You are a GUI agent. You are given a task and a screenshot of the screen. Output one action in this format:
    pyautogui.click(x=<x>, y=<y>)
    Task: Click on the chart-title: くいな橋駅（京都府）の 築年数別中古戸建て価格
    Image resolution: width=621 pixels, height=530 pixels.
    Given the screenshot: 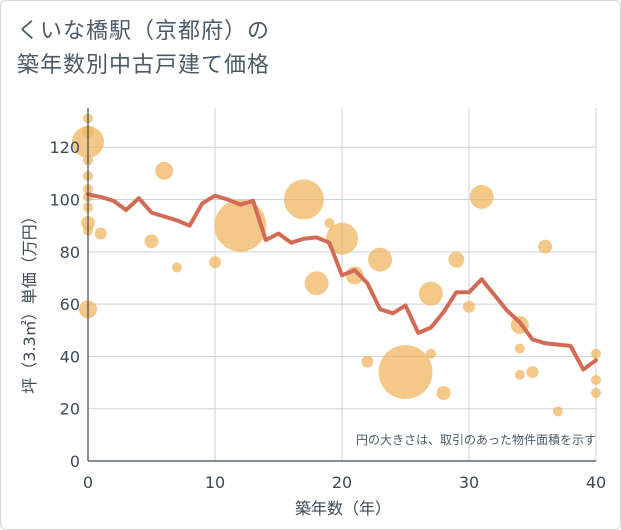 What is the action you would take?
    pyautogui.click(x=143, y=49)
    